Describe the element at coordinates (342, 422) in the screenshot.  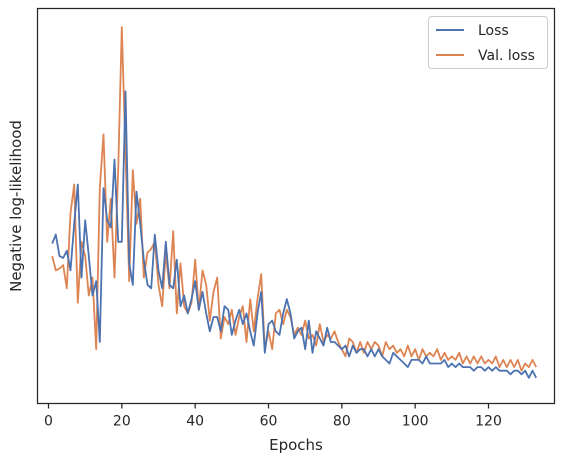
I see `x-tick-label: 80` at that location.